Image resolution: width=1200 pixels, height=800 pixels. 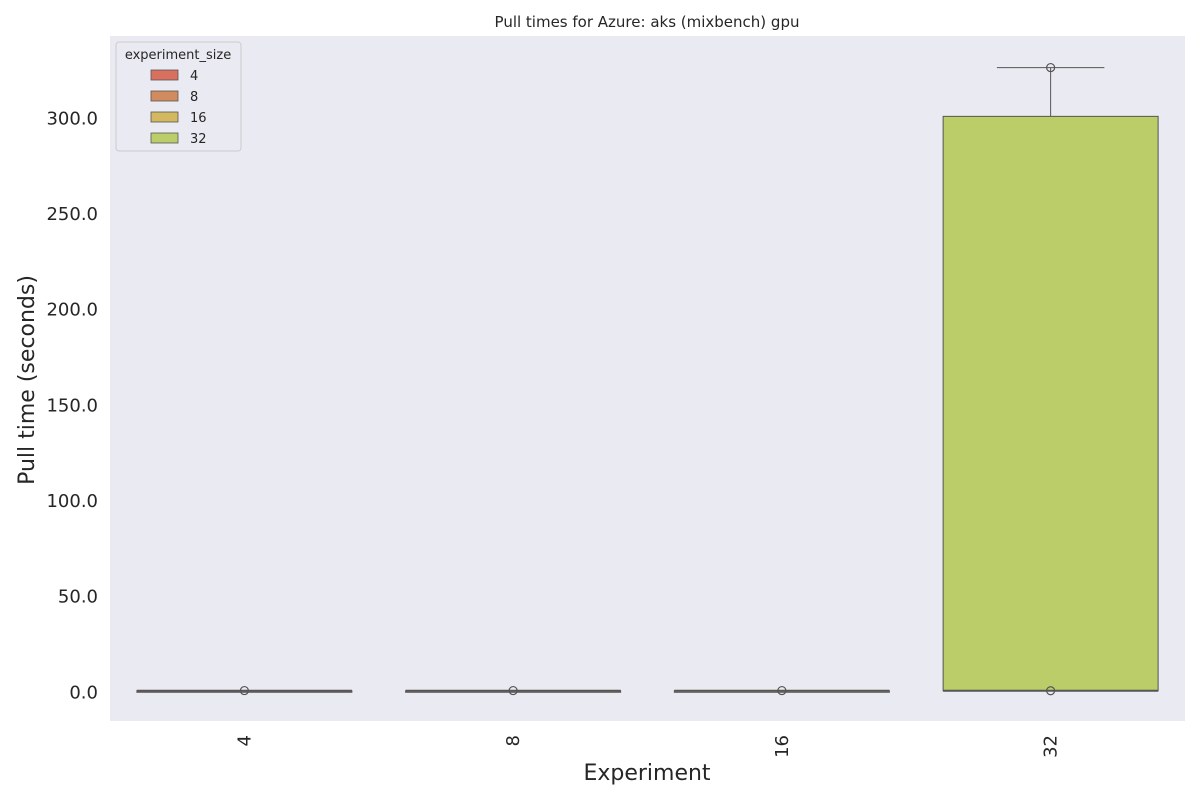 What do you see at coordinates (513, 740) in the screenshot?
I see `x-tick-label: 8` at bounding box center [513, 740].